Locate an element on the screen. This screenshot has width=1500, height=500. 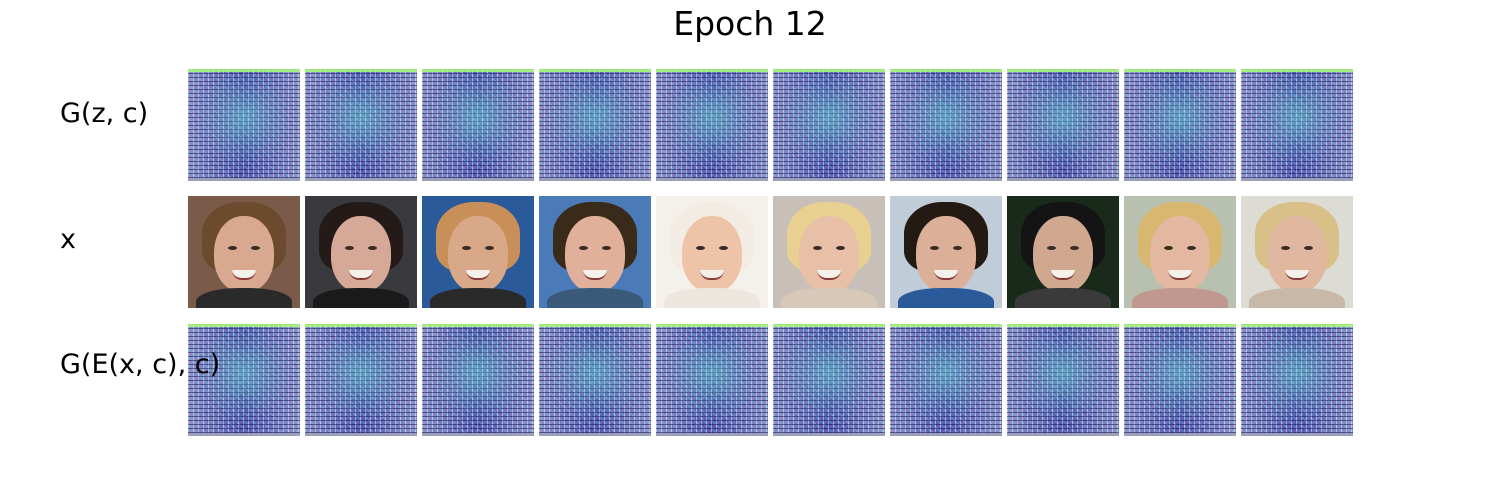
figure-title: Epoch 12 is located at coordinates (750, 23).